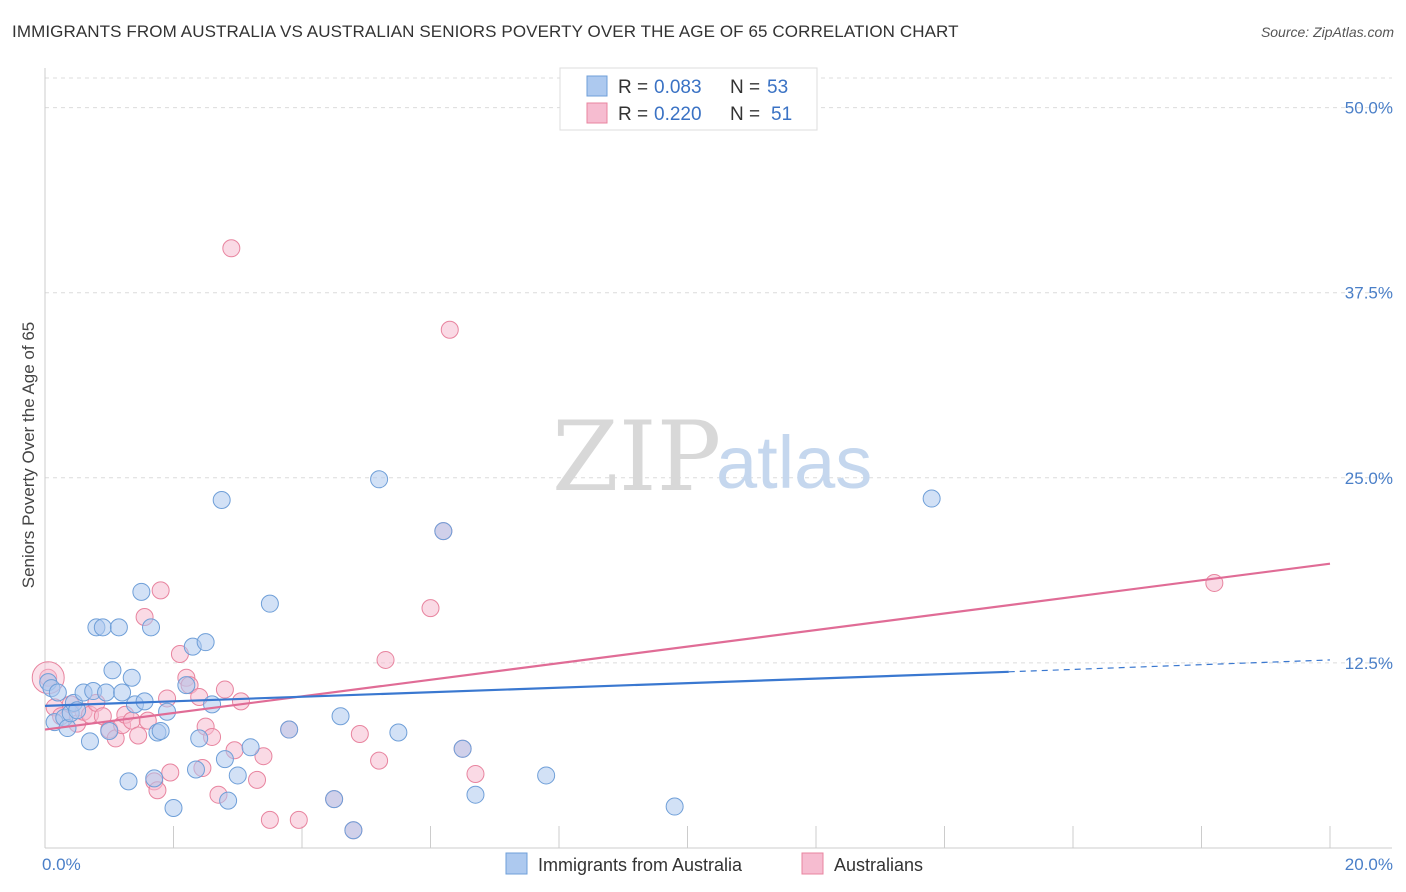 This screenshot has height=892, width=1406. Describe the element at coordinates (781, 114) in the screenshot. I see `legend-n-value: 51` at that location.